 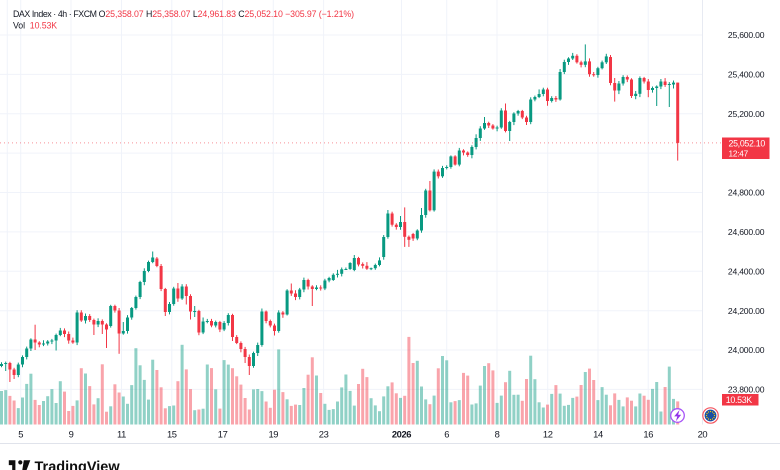 What do you see at coordinates (273, 433) in the screenshot?
I see `svg-text: 19` at bounding box center [273, 433].